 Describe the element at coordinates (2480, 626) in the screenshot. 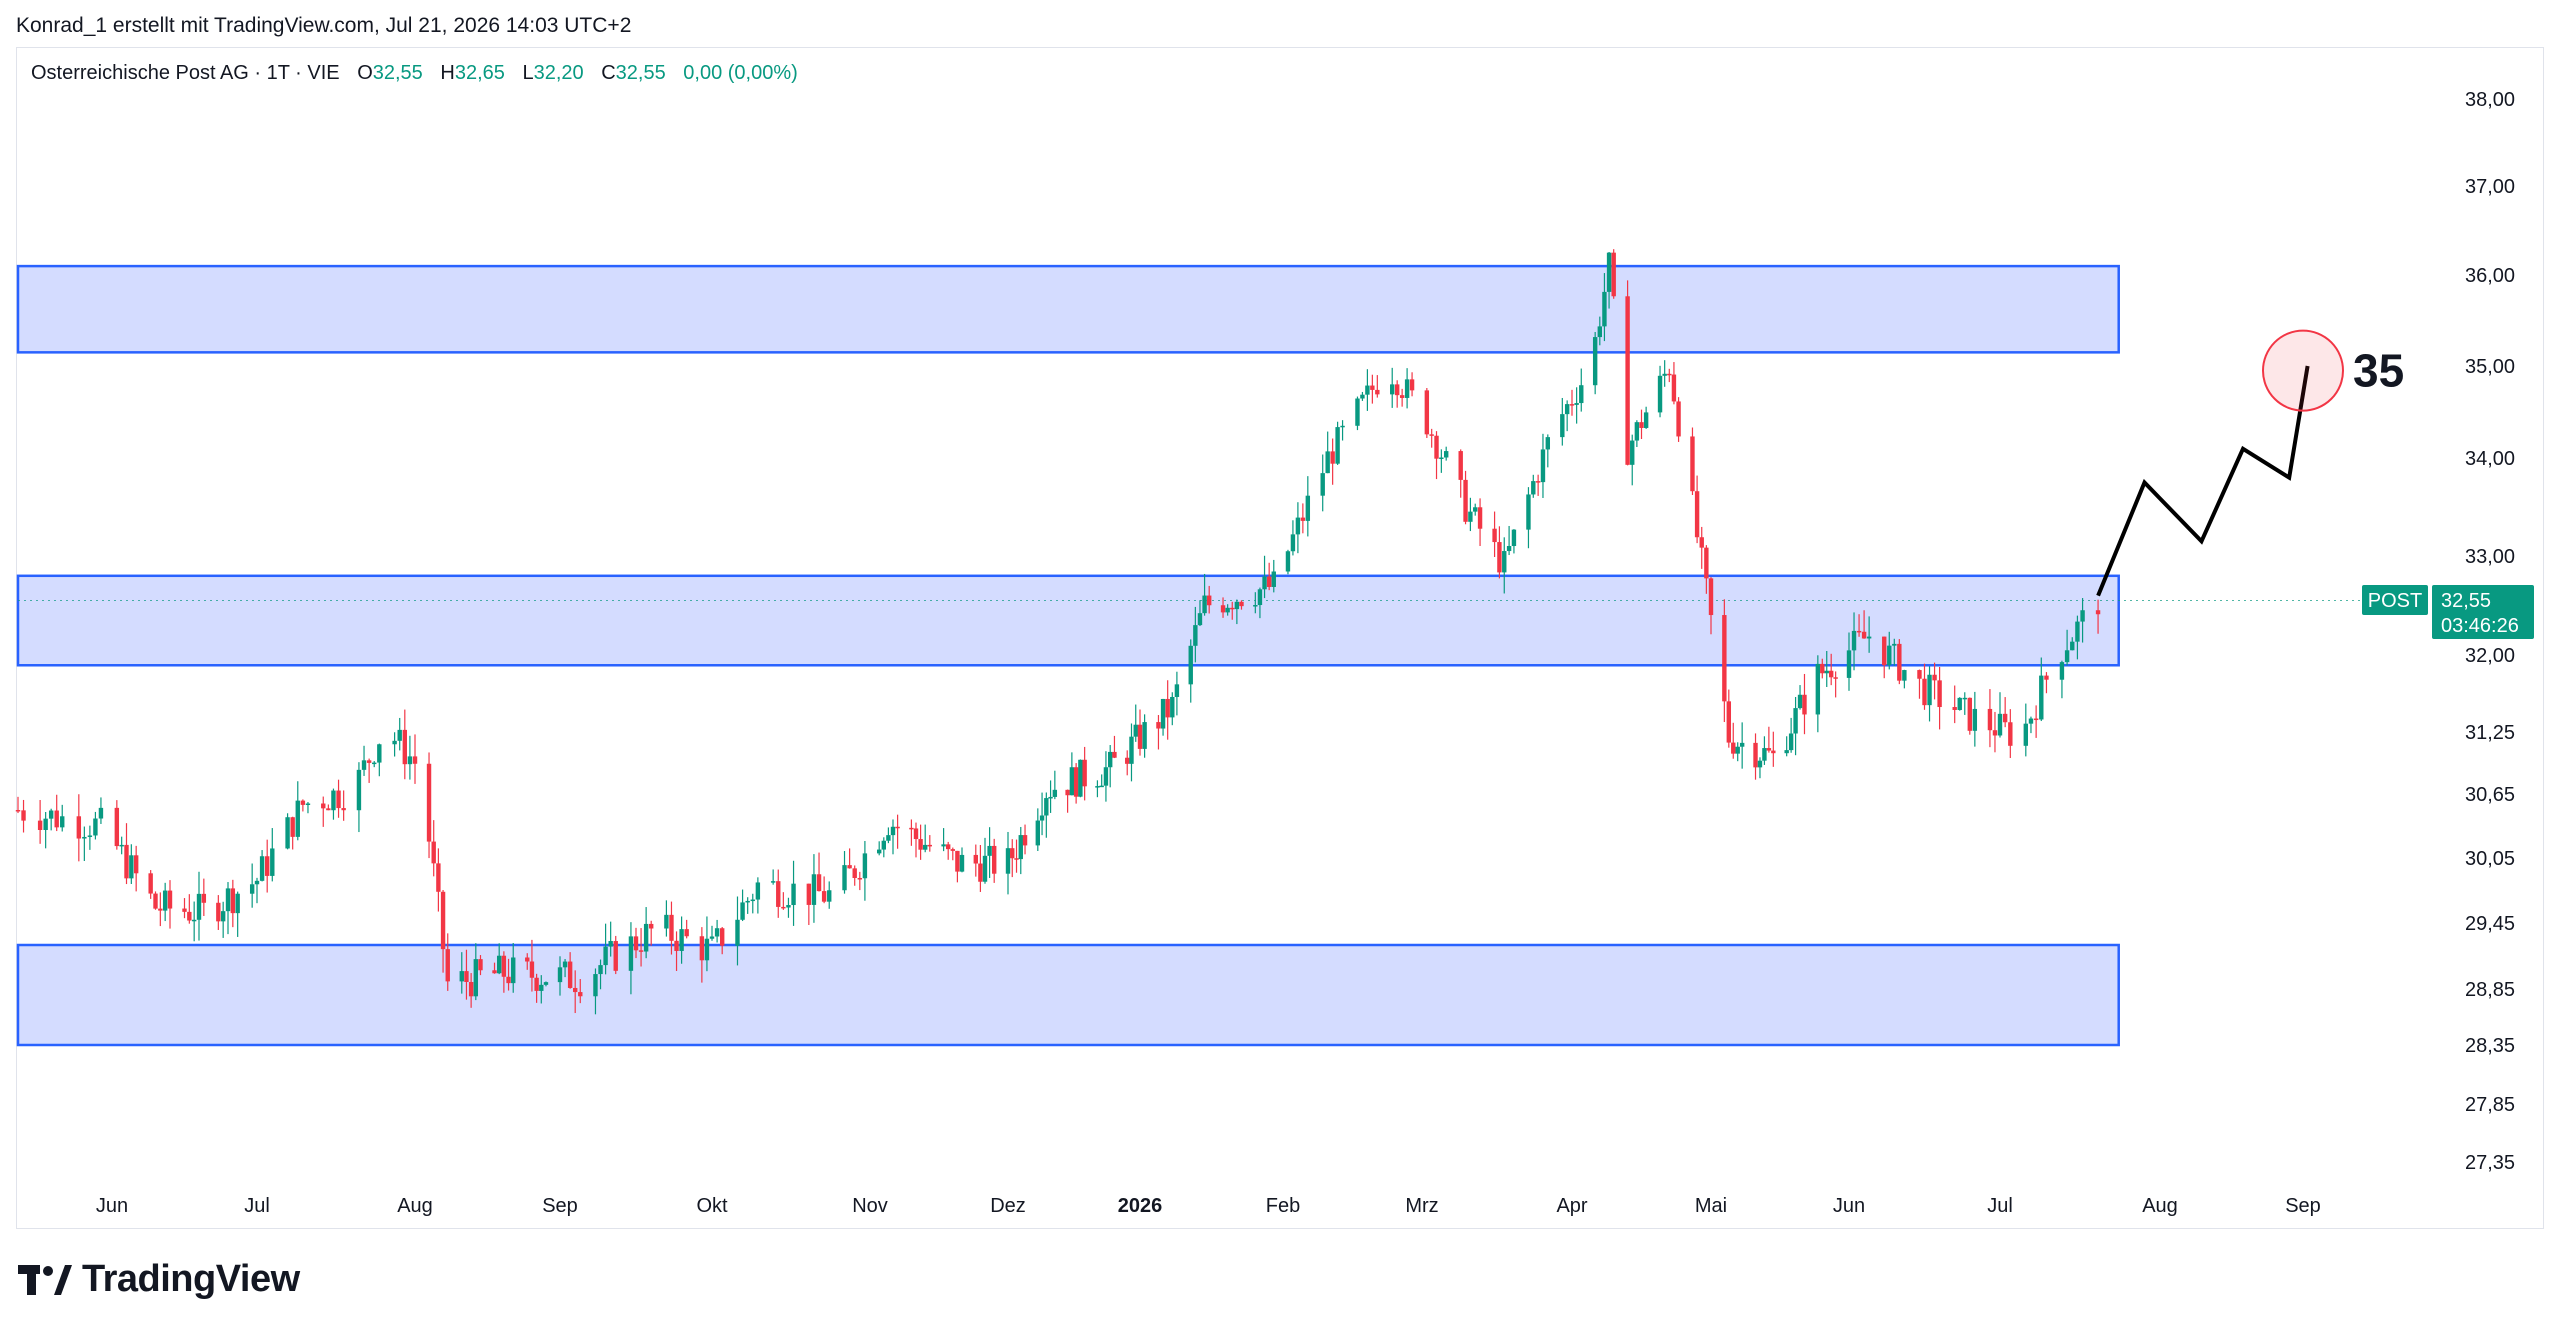

I see `price-tag-countdown: 03:46:26` at that location.